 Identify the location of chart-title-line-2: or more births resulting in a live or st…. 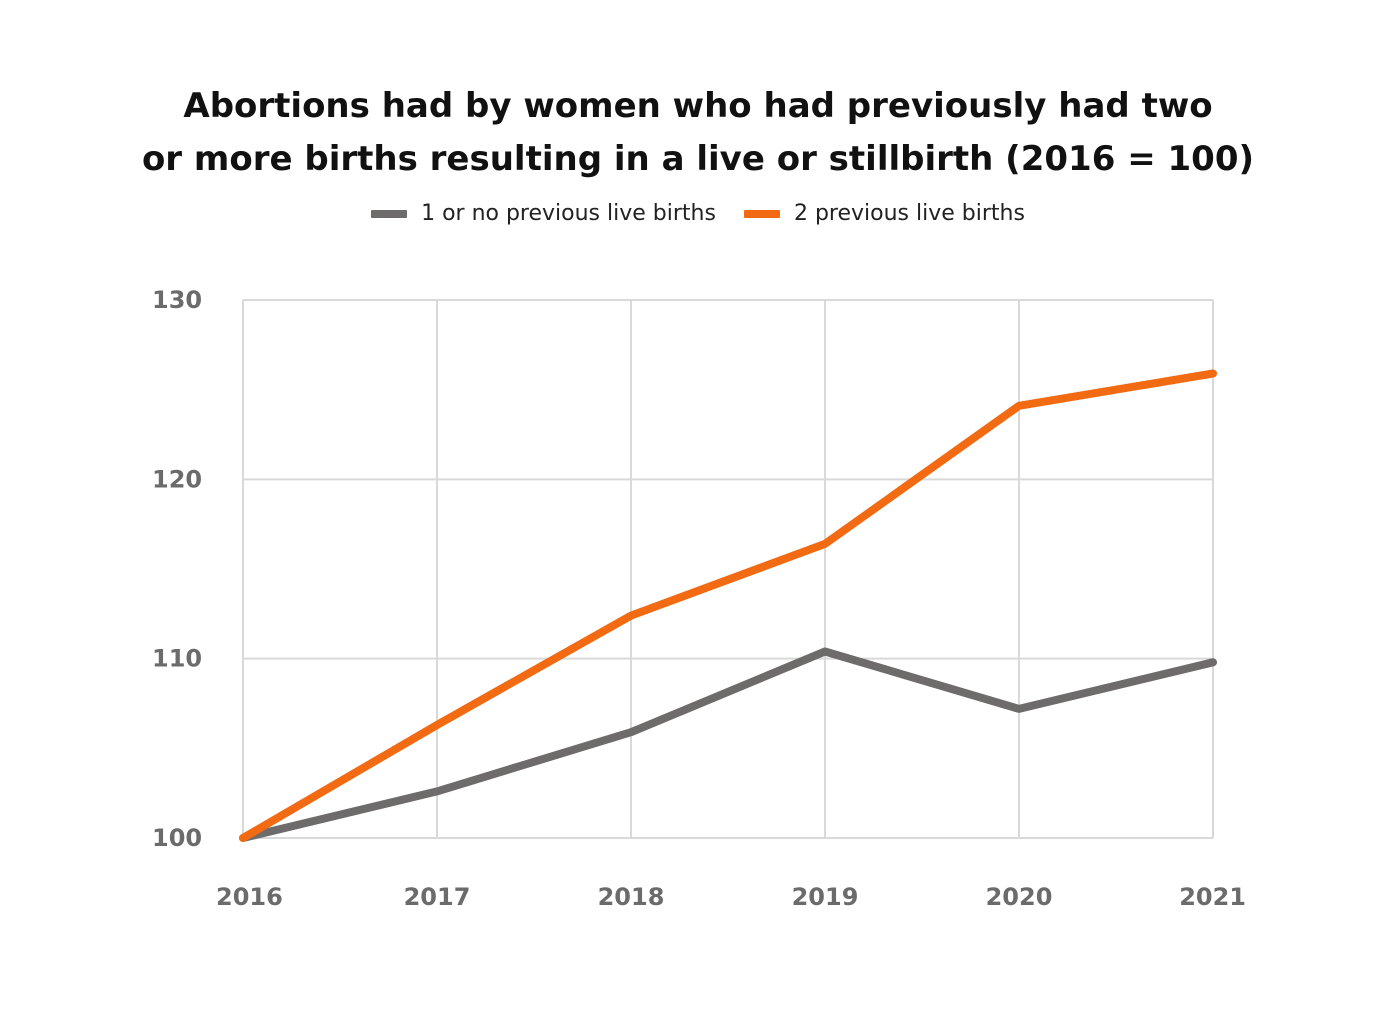
(698, 159).